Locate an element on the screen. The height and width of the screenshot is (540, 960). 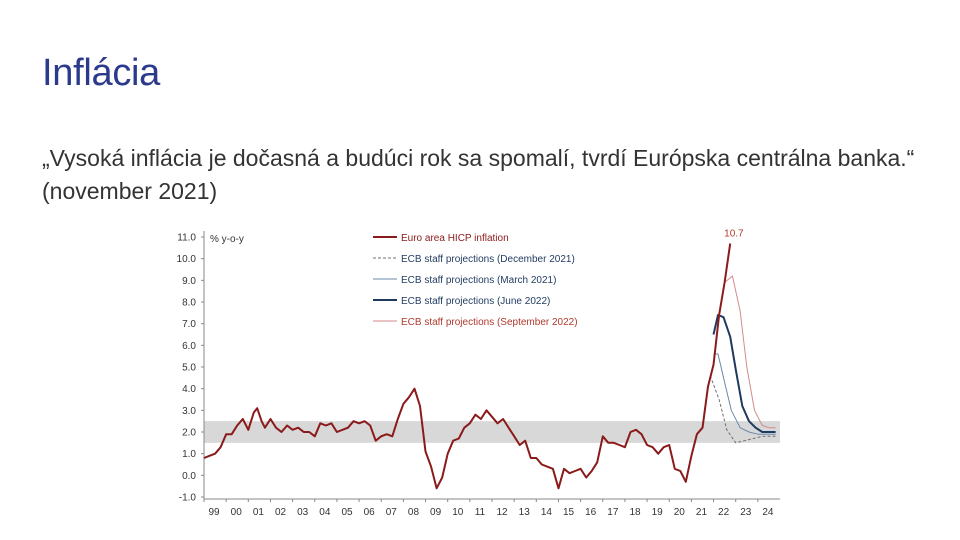
x-tick-label: 07 is located at coordinates (392, 512).